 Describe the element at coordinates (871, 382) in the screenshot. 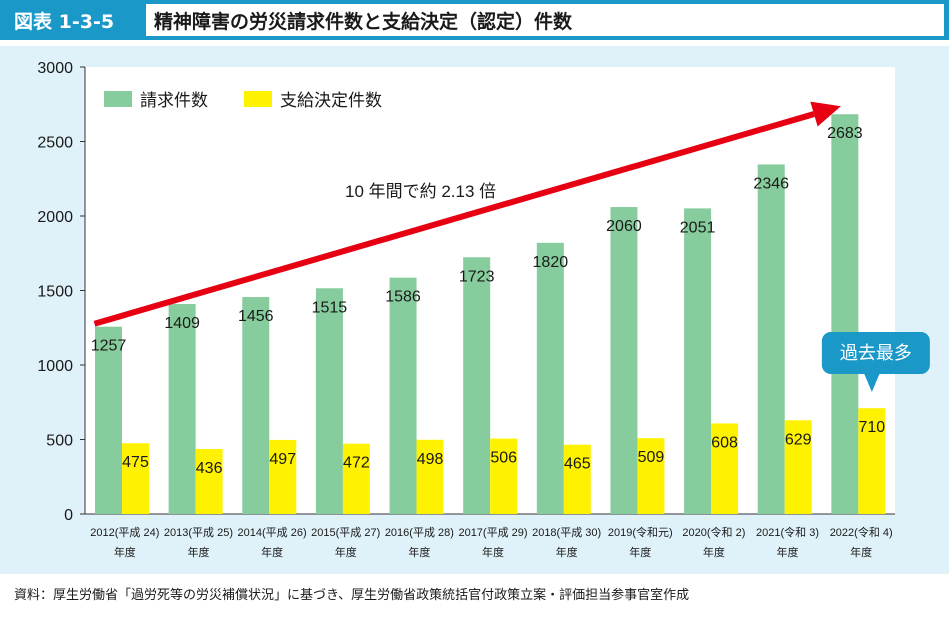

I see `callout-pointer` at that location.